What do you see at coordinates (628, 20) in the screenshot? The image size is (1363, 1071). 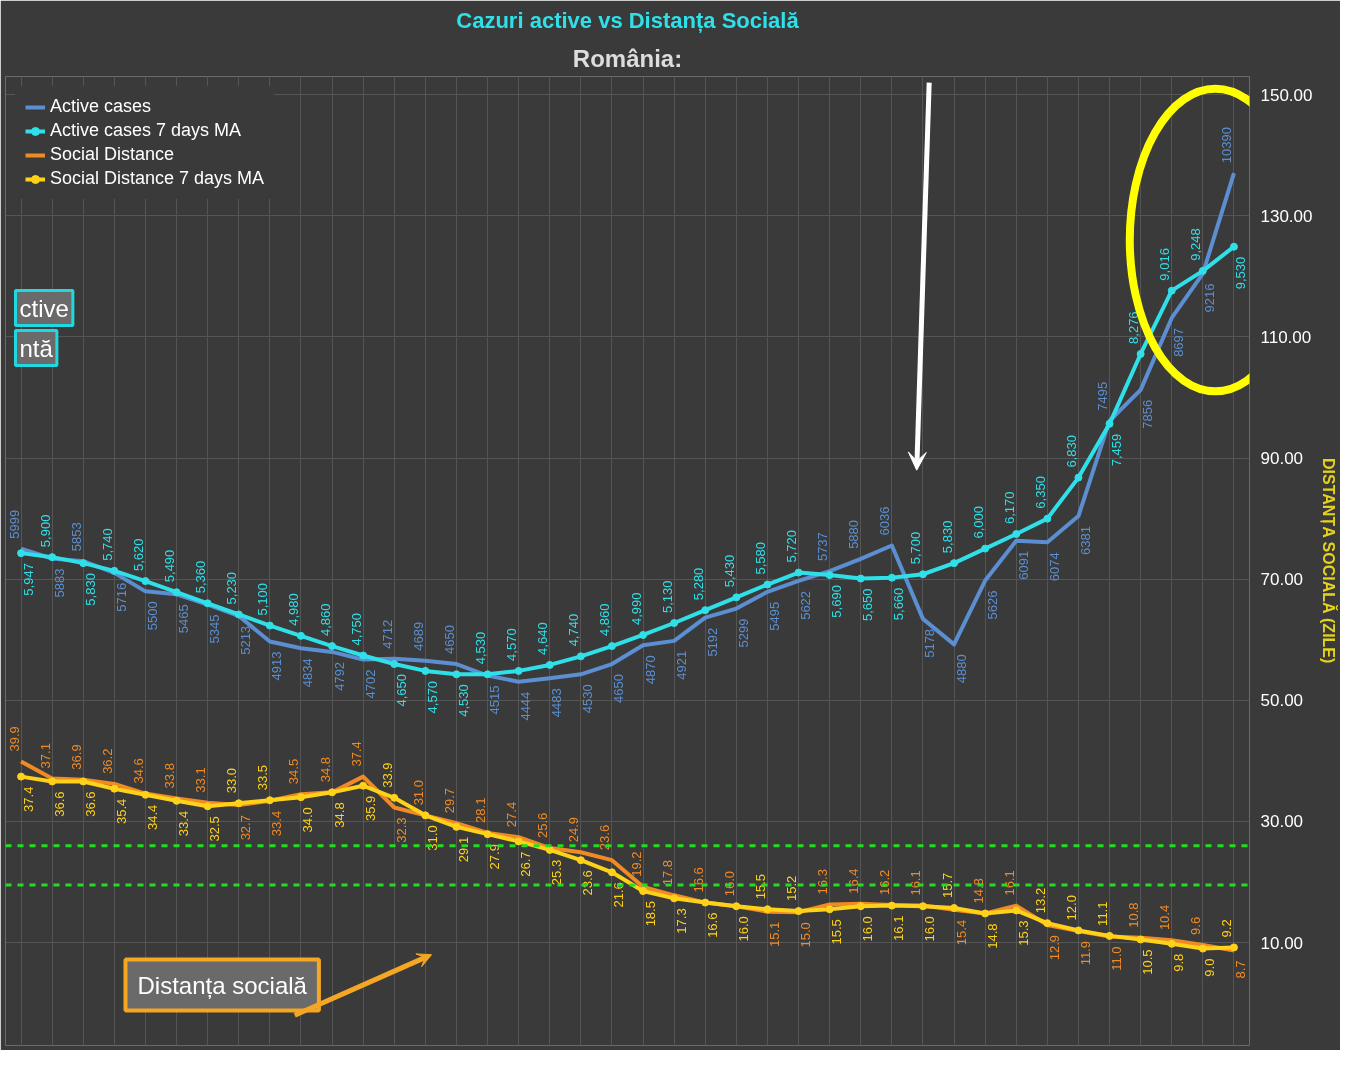 I see `chart-subtitle: Cazuri active vs Distanța Socială` at bounding box center [628, 20].